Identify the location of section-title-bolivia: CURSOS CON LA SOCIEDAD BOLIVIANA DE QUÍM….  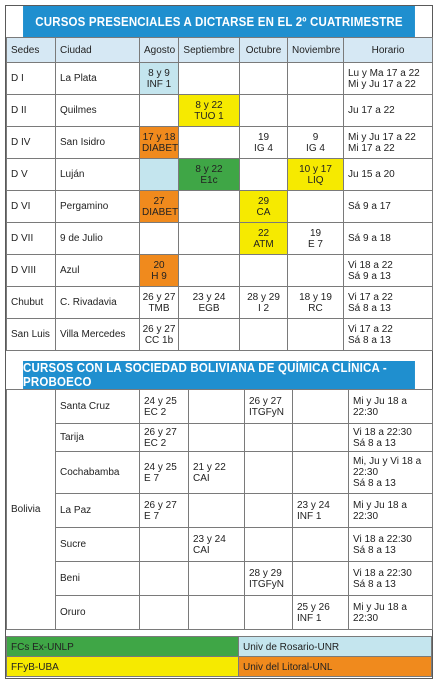
(219, 375).